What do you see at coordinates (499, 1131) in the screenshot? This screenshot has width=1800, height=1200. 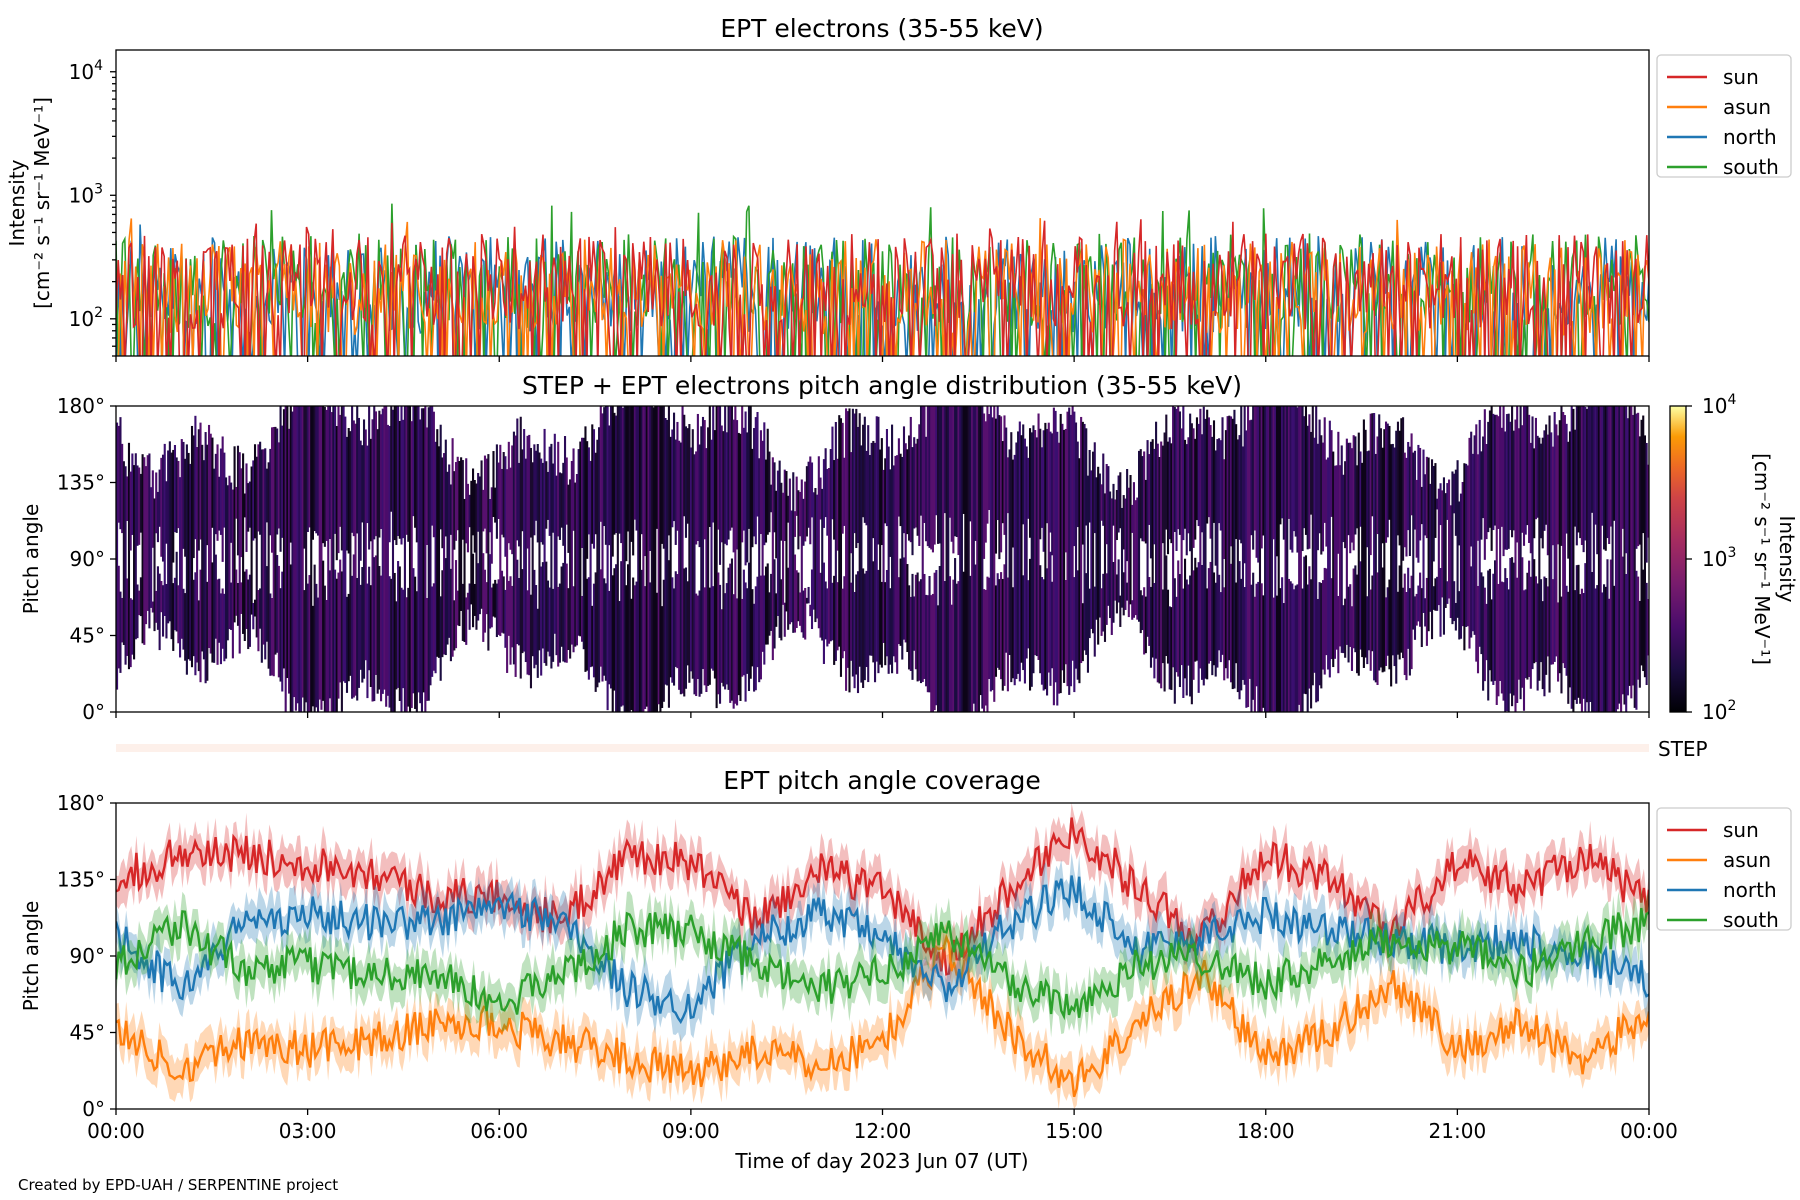 I see `x-tick-label: 06:00` at bounding box center [499, 1131].